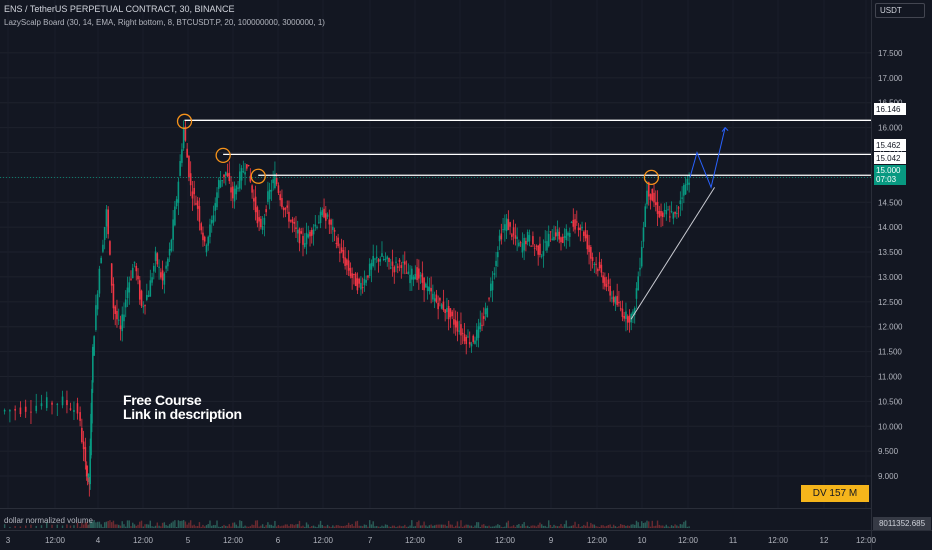 The image size is (932, 550). What do you see at coordinates (900, 10) in the screenshot?
I see `currency-badge: USDT` at bounding box center [900, 10].